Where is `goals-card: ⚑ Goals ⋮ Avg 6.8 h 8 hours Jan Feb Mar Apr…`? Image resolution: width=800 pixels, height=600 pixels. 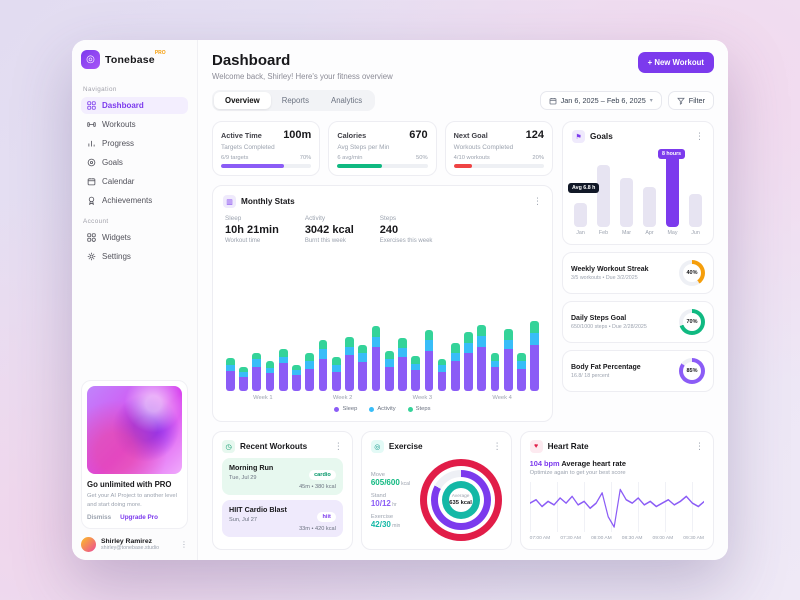
goals-card: ⚑ Goals ⋮ Avg 6.8 h 8 hours Jan Feb Mar Apr… is located at coordinates (638, 183).